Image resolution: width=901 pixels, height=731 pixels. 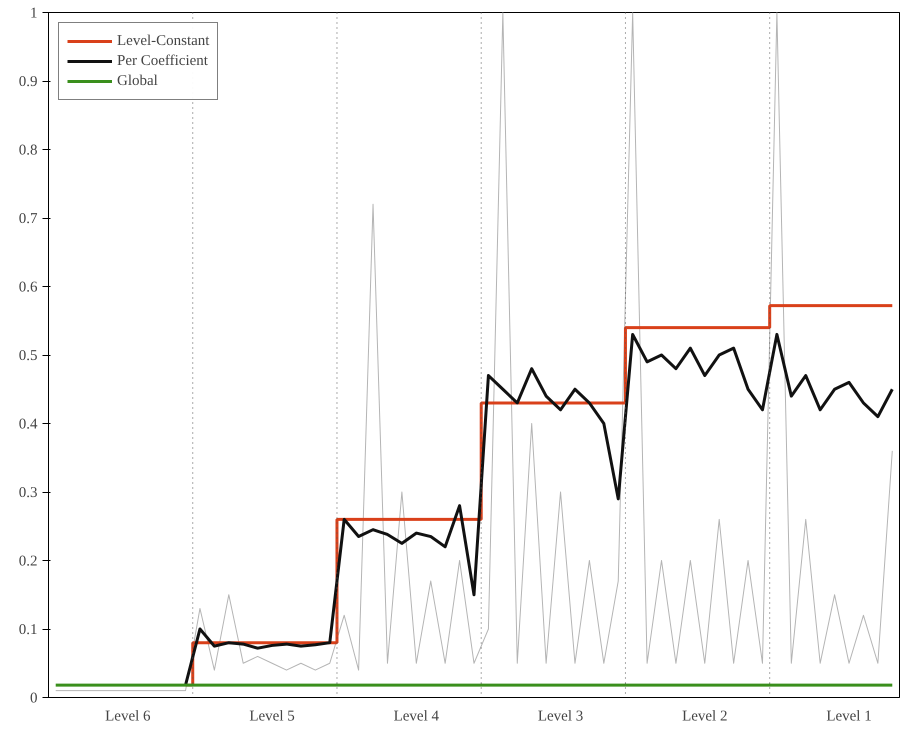 I want to click on y-tick-label: 1, so click(x=34, y=14).